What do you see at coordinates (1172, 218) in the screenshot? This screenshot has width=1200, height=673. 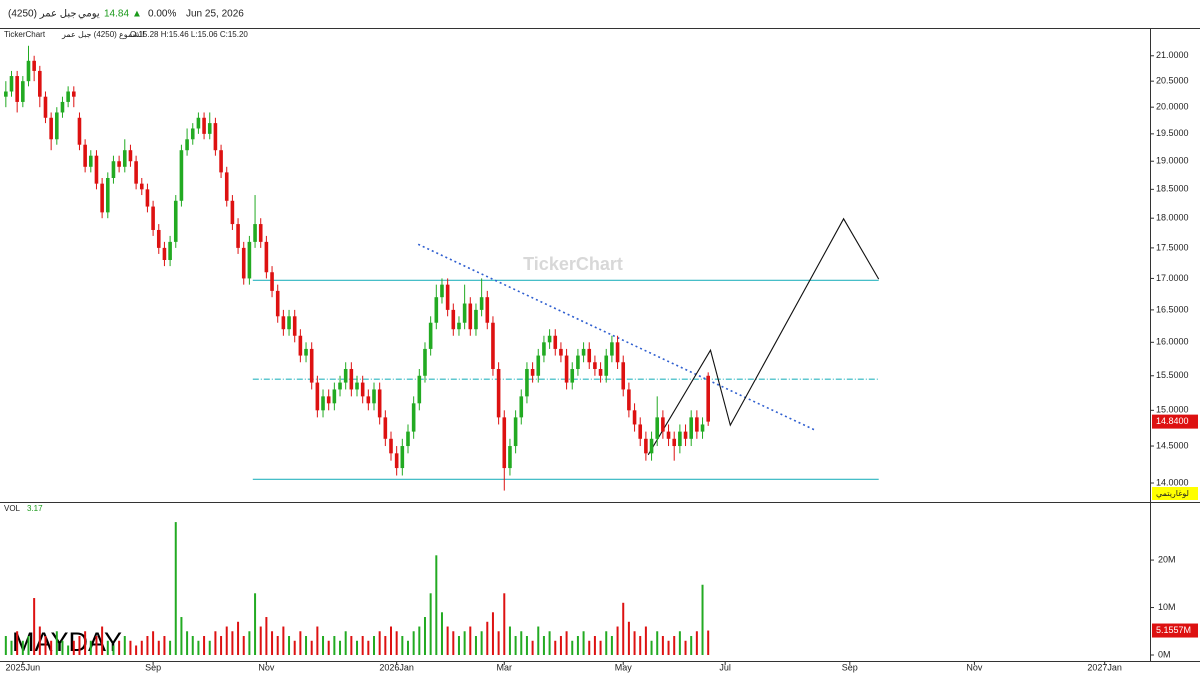 I see `y-tick-label: 18.0000` at bounding box center [1172, 218].